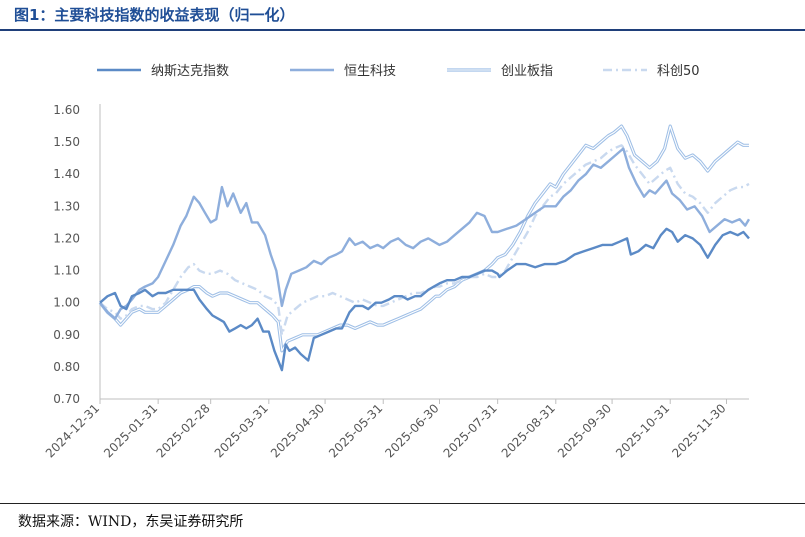 The image size is (805, 537). What do you see at coordinates (66, 367) in the screenshot?
I see `y-tick-label: 0.80` at bounding box center [66, 367].